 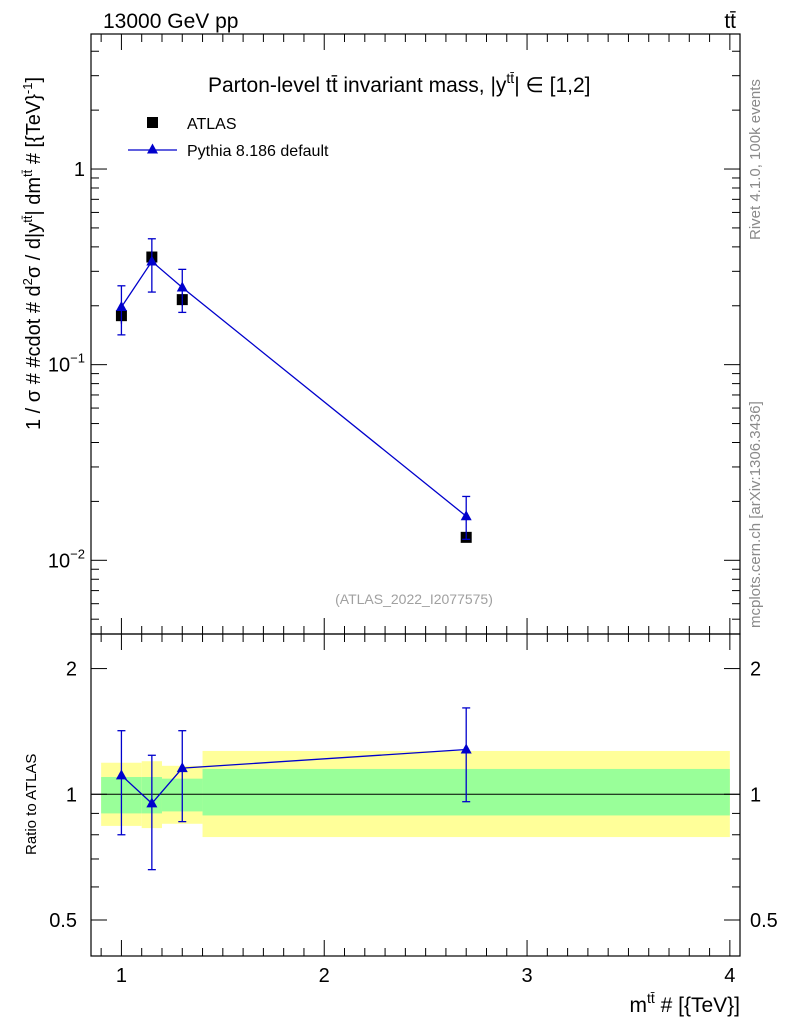 I want to click on mcplots-reference-label: mcplots.cern.ch [arXiv:1306.3436], so click(x=755, y=514).